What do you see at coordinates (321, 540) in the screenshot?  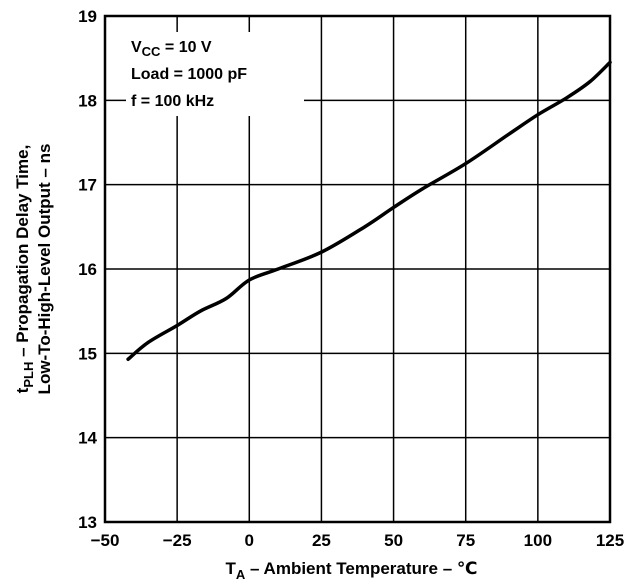 I see `x-tick-label: 25` at bounding box center [321, 540].